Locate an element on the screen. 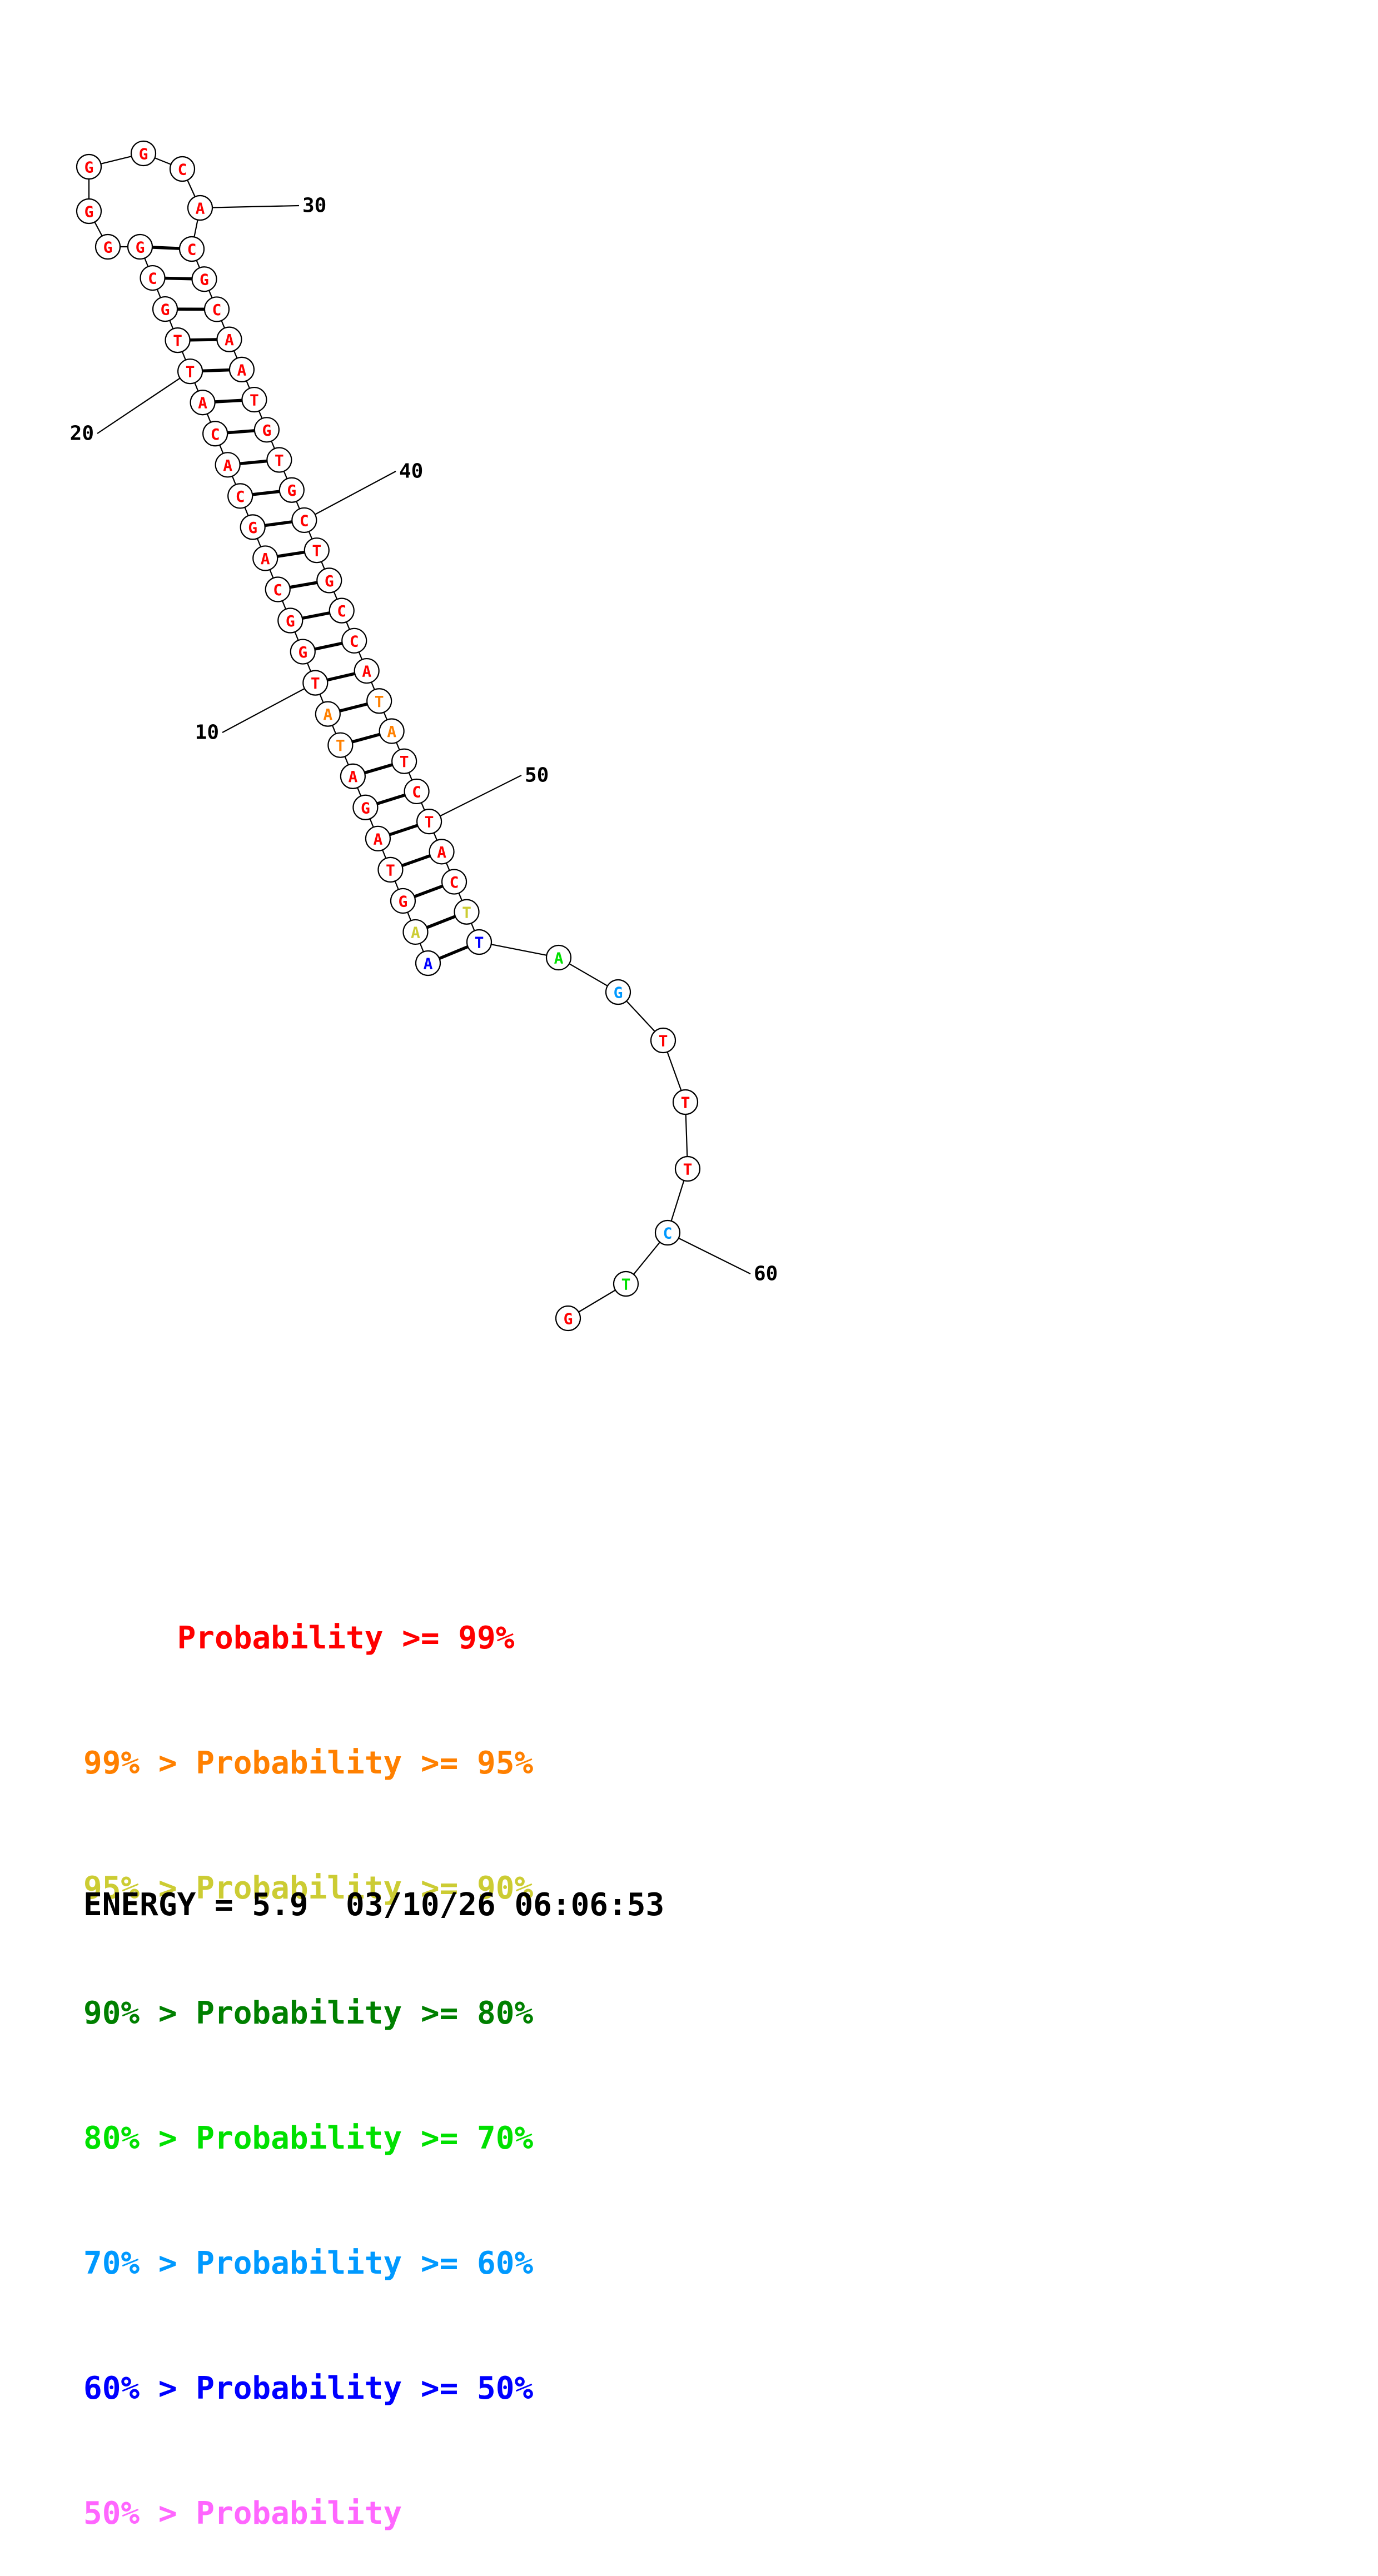 This screenshot has height=2576, width=1378. nucleotide-30: A is located at coordinates (200, 208).